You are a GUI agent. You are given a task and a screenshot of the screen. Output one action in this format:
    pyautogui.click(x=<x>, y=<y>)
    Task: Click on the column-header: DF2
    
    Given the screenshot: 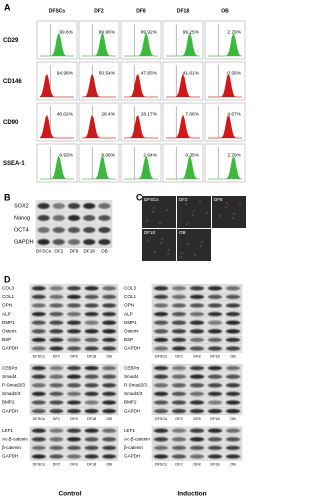 What is the action you would take?
    pyautogui.click(x=99, y=11)
    